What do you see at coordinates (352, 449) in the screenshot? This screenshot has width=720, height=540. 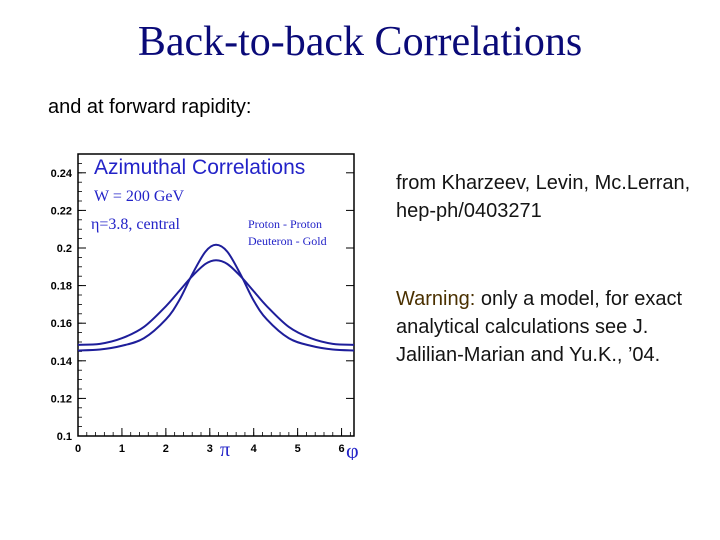 I see `x-axis-label: φ` at bounding box center [352, 449].